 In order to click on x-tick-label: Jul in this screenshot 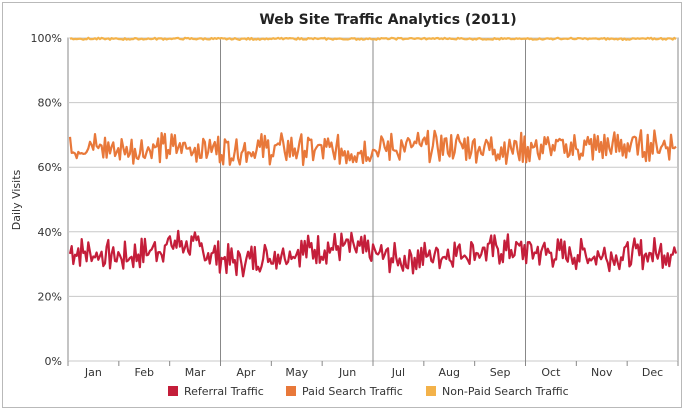, I will do `click(398, 372)`.